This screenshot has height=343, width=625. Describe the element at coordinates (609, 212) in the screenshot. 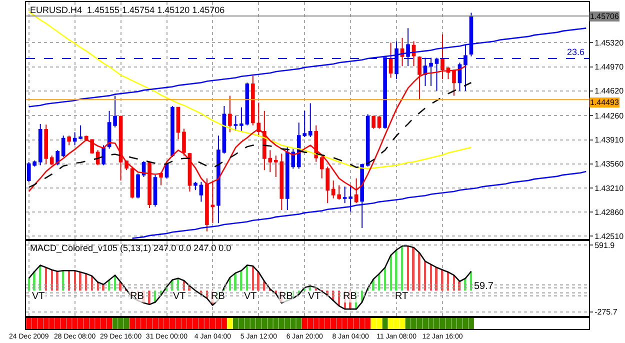

I see `y-tick-label: 1.42860` at that location.